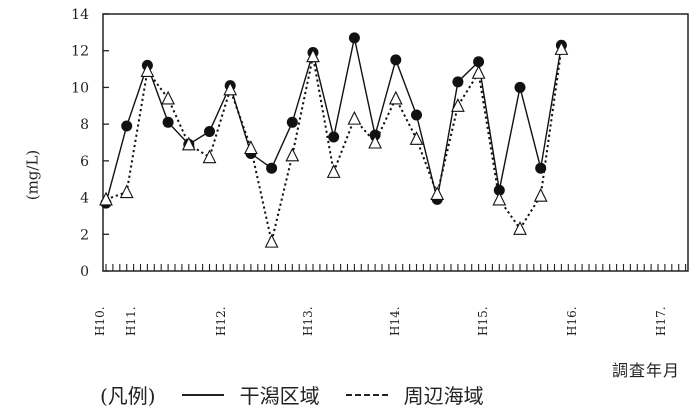 This screenshot has height=417, width=690. I want to click on x-year-label: H15., so click(483, 321).